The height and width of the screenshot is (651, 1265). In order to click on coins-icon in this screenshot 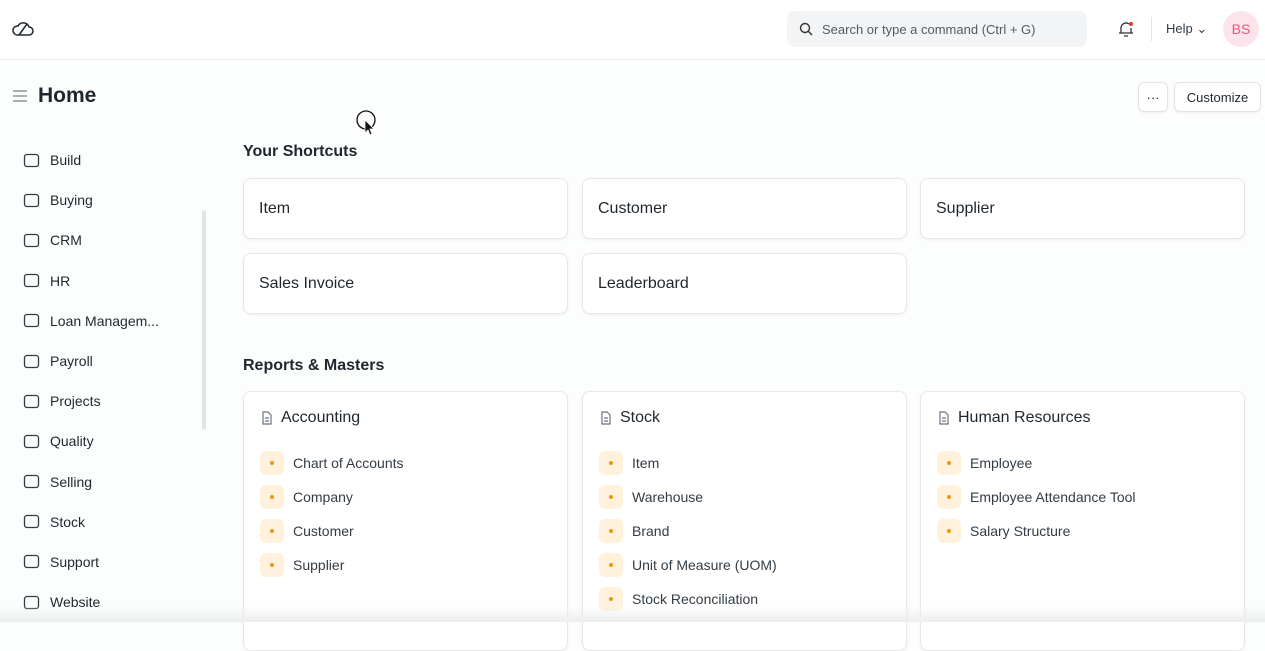, I will do `click(31, 361)`.